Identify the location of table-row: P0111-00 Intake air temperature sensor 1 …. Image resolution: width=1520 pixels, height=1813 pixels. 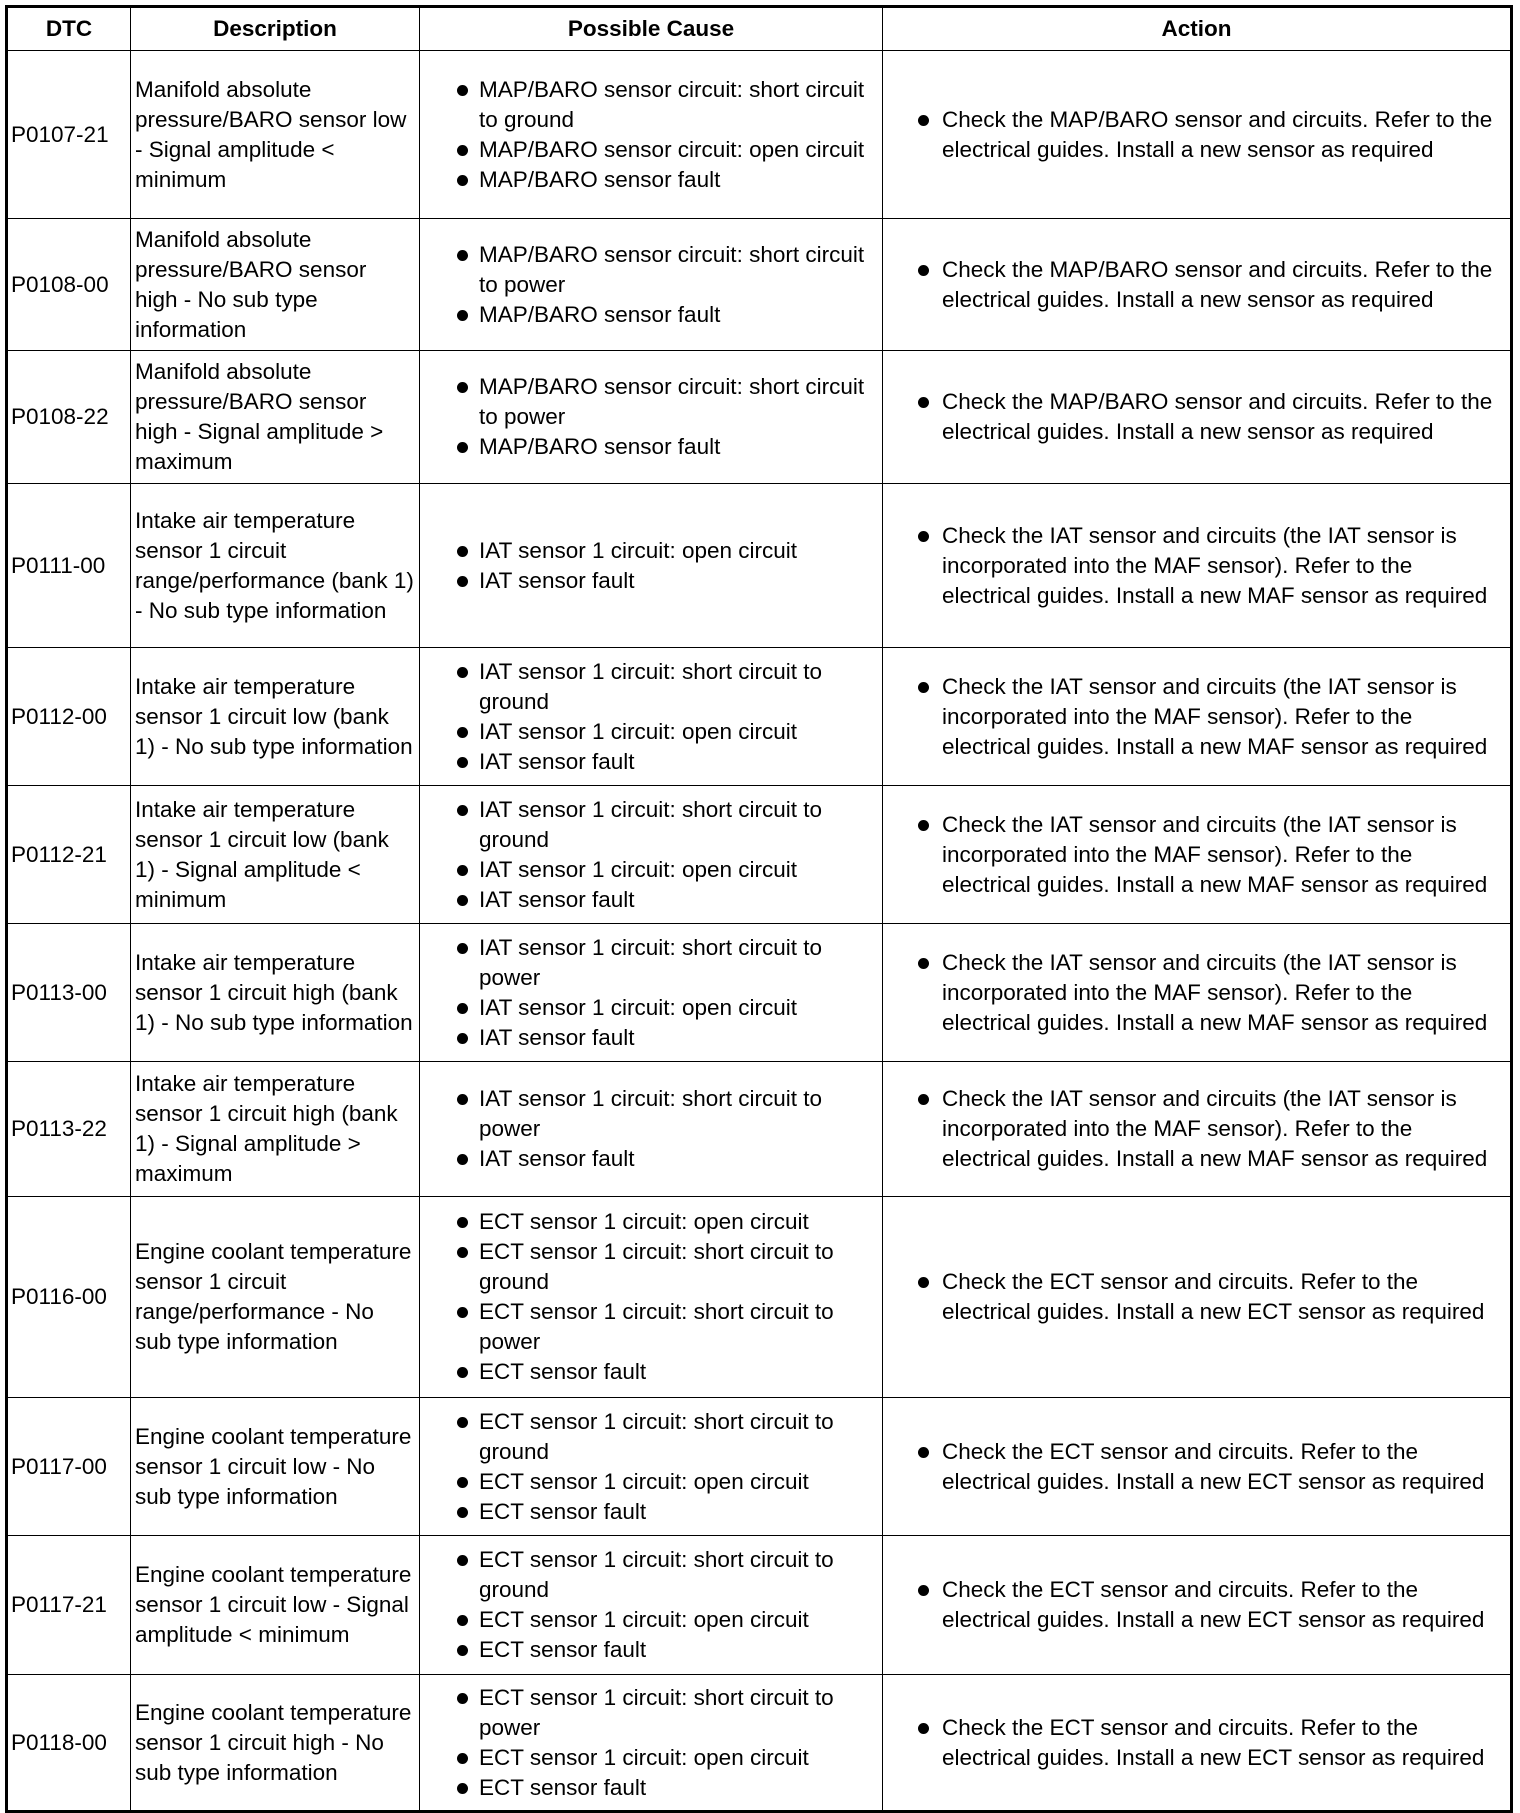
(759, 565).